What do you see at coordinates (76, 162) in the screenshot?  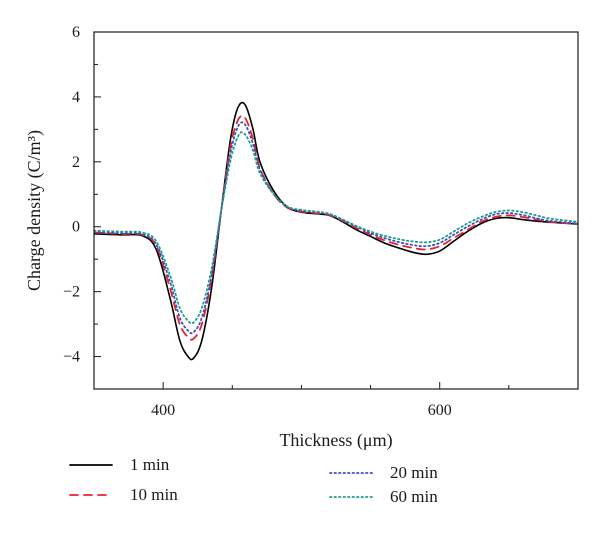 I see `y-tick-label: 2` at bounding box center [76, 162].